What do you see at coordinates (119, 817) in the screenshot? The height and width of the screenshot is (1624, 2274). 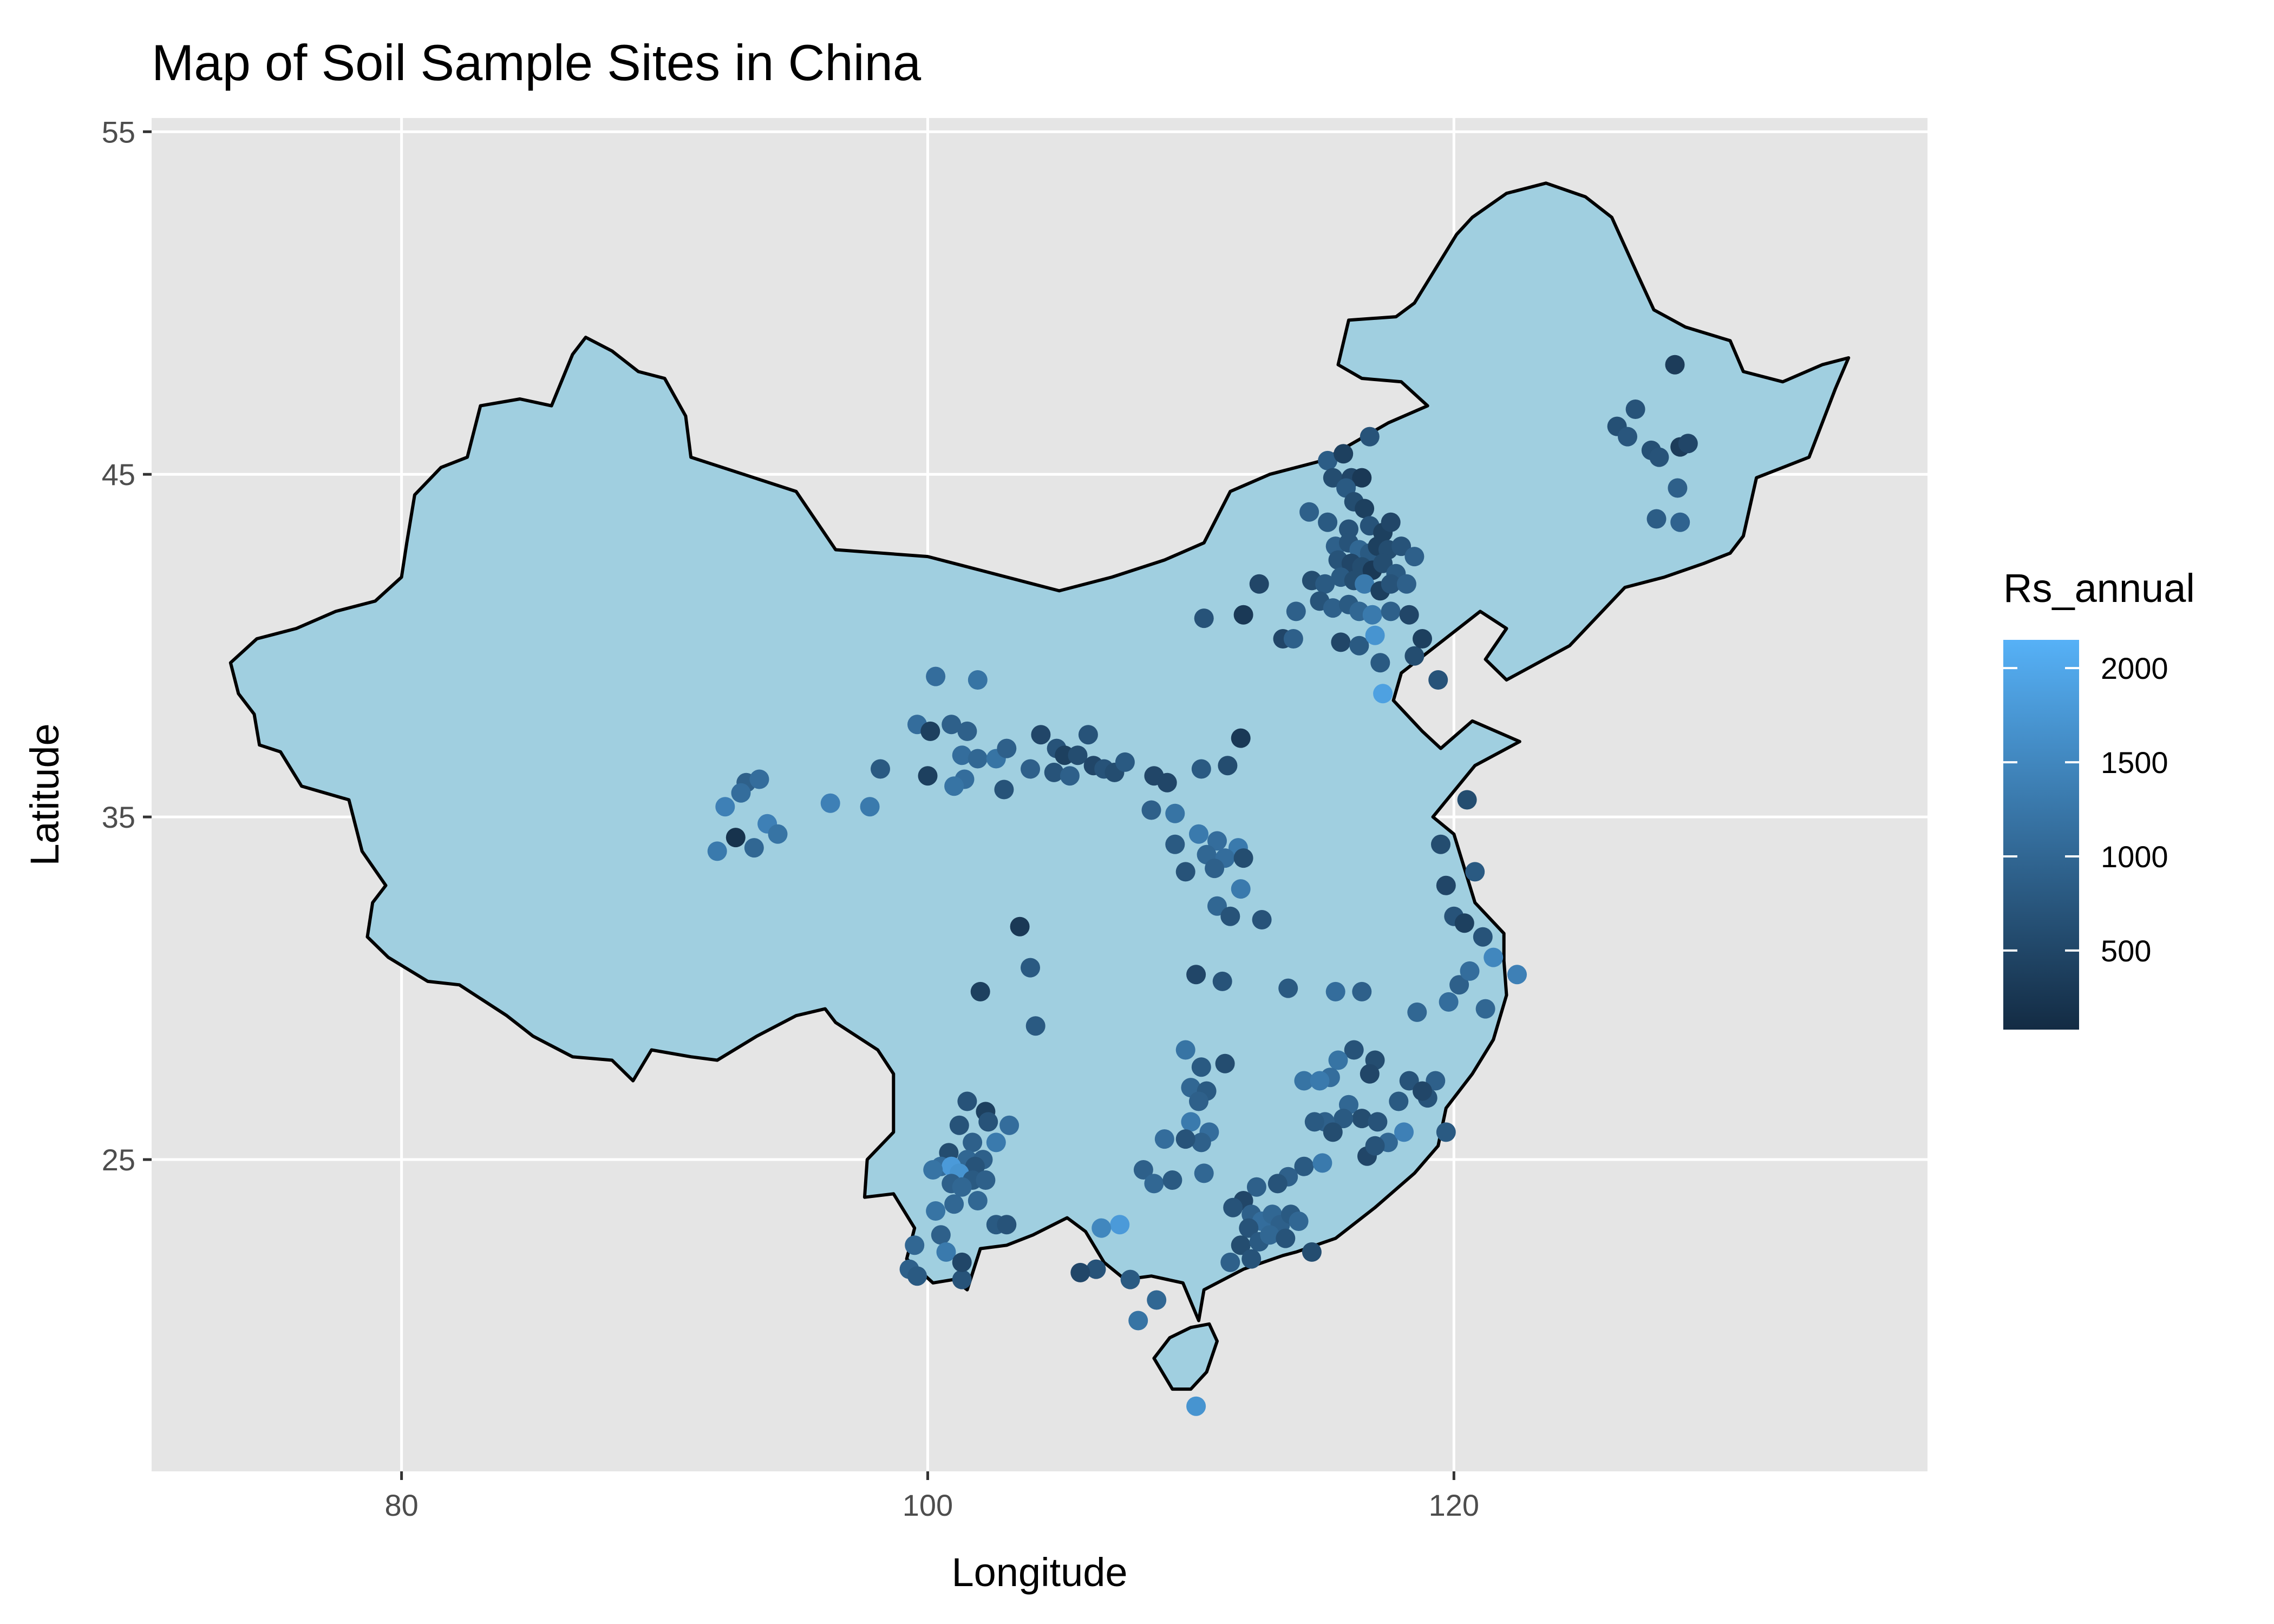 I see `y-tick-label: 35` at bounding box center [119, 817].